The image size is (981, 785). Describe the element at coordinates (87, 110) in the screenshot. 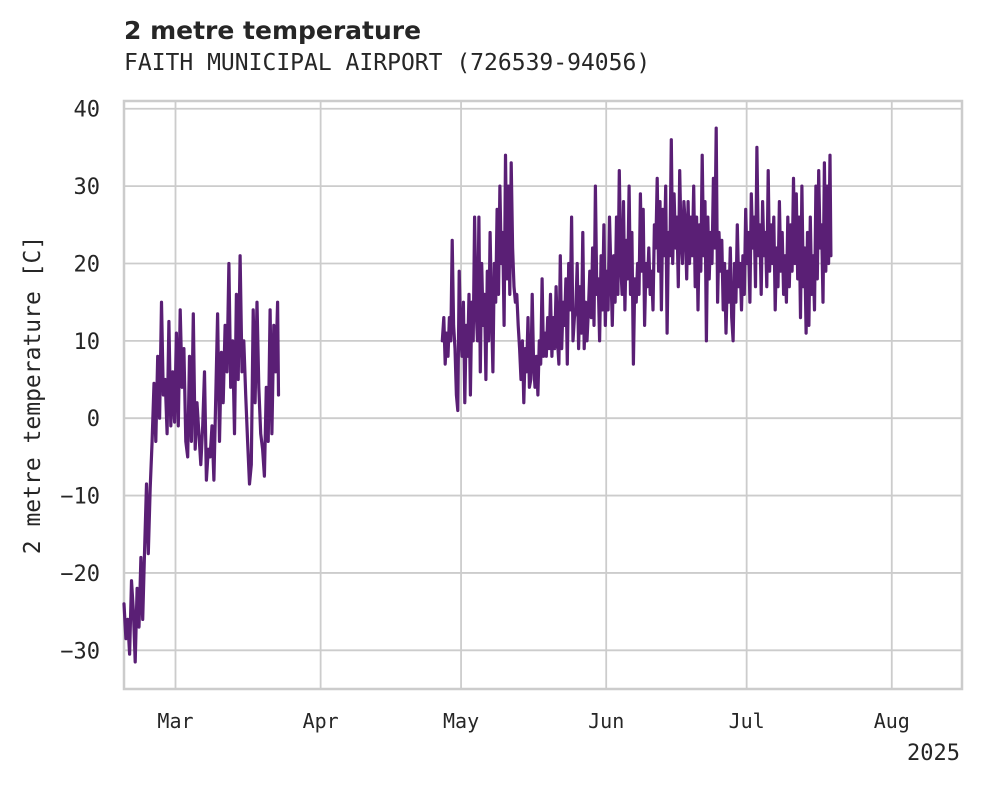

I see `y-tick-label: 40` at that location.